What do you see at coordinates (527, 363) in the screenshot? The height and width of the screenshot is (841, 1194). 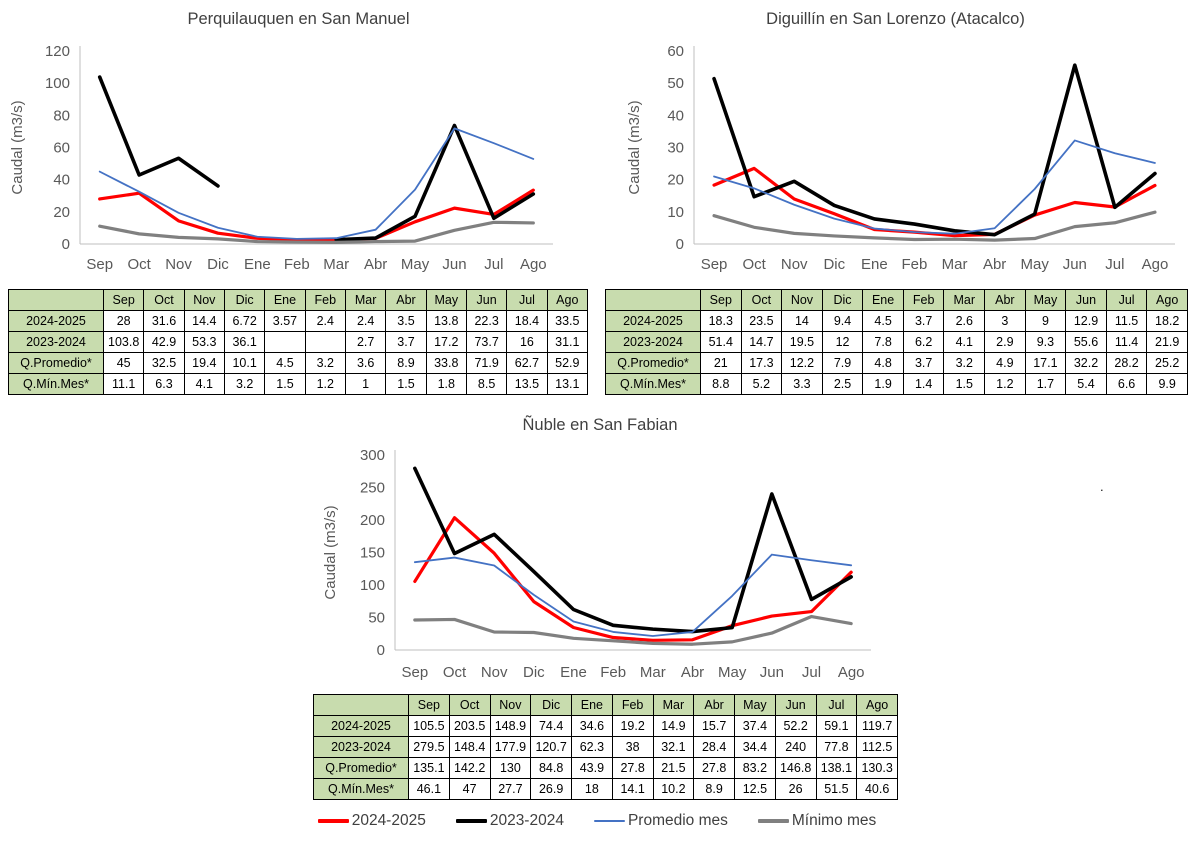 I see `value-cell: 62.7` at bounding box center [527, 363].